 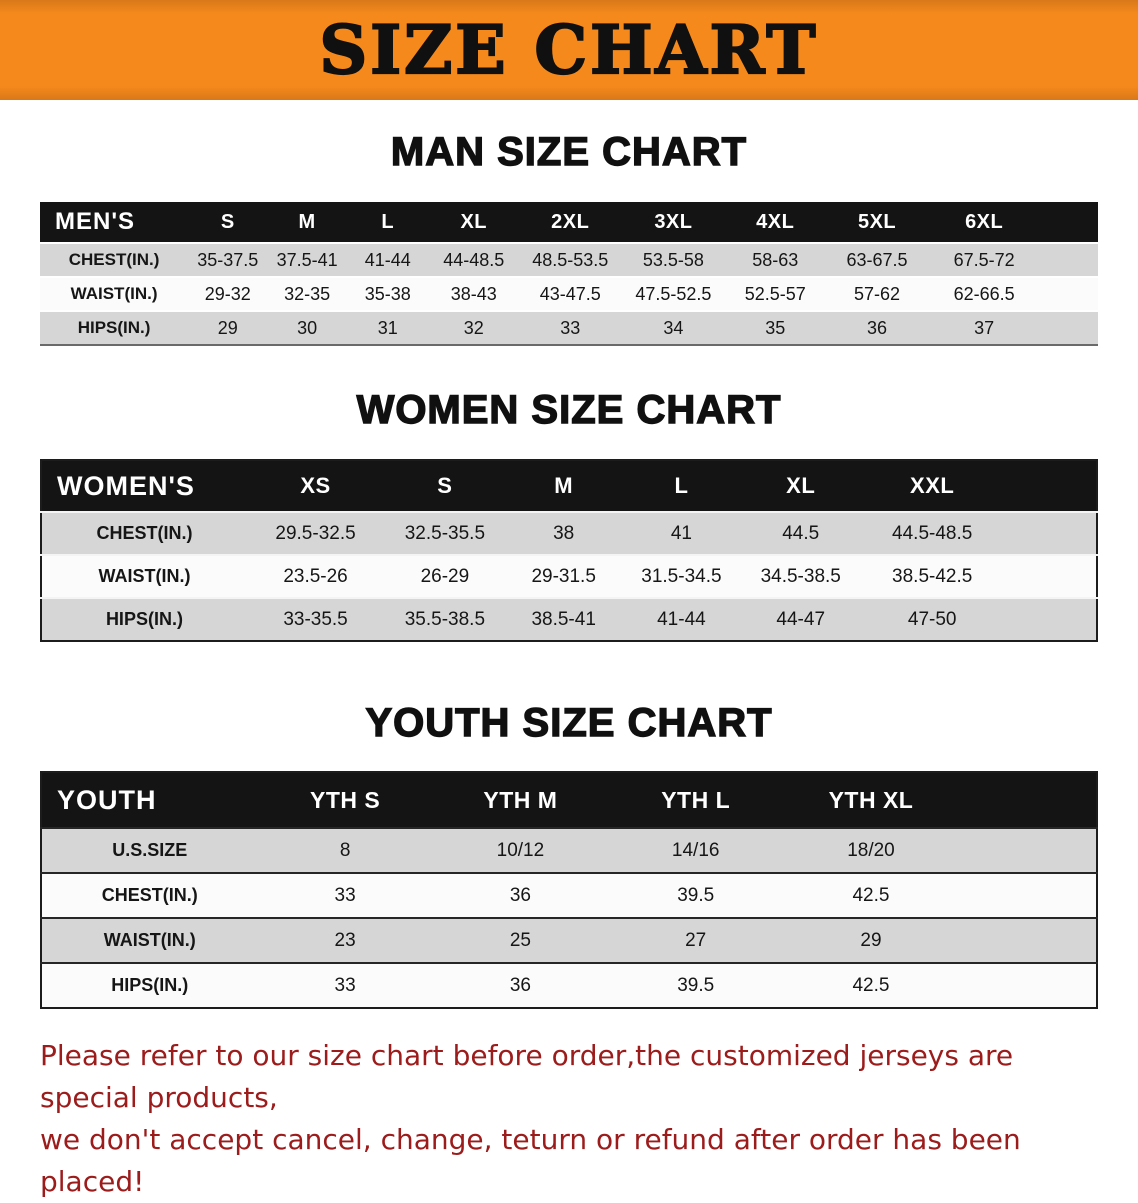 What do you see at coordinates (984, 328) in the screenshot?
I see `value-cell: 37` at bounding box center [984, 328].